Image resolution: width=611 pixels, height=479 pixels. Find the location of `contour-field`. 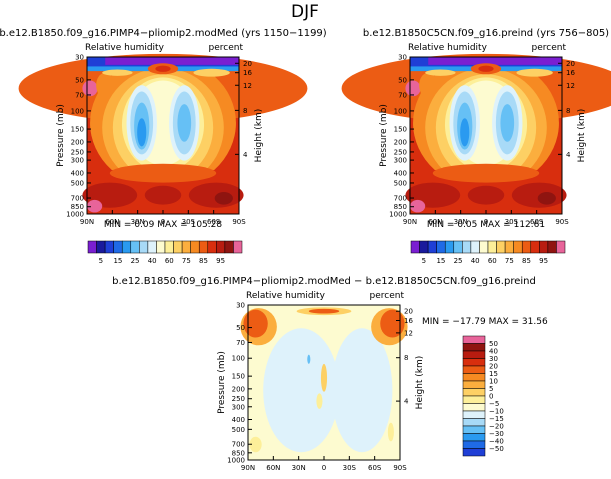

contour-field is located at coordinates (324, 382).